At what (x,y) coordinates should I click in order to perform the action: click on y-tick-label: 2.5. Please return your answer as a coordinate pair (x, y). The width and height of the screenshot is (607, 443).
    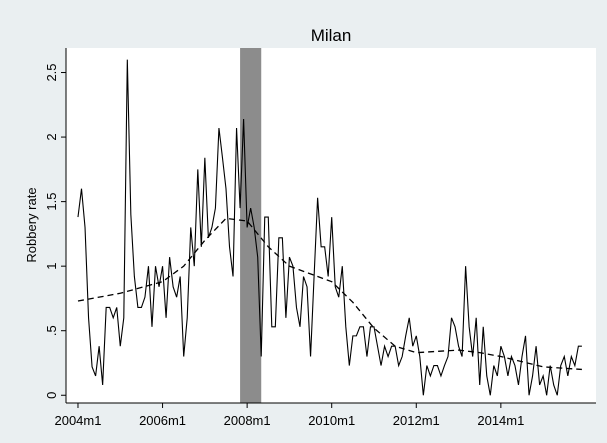
    Looking at the image, I should click on (51, 72).